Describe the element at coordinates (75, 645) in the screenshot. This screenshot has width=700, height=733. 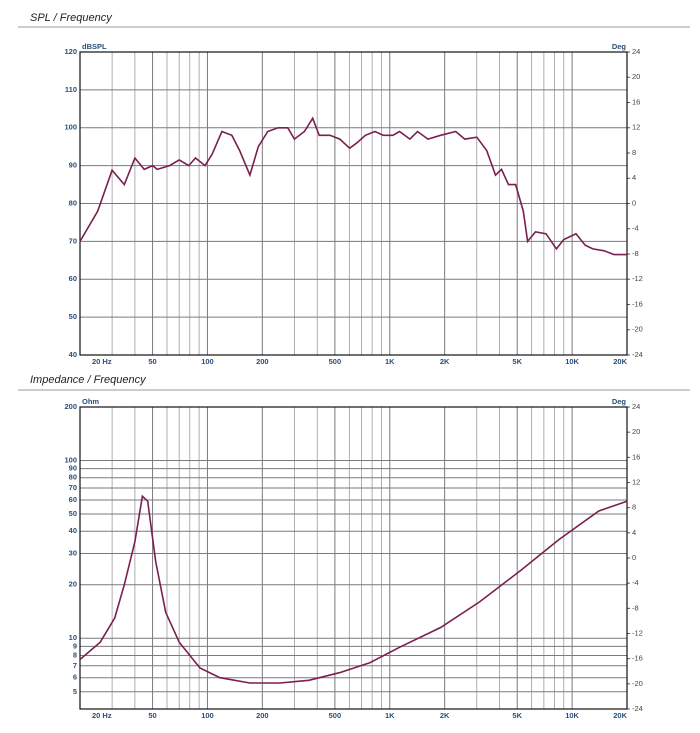
I see `y-tick-label: 9` at that location.